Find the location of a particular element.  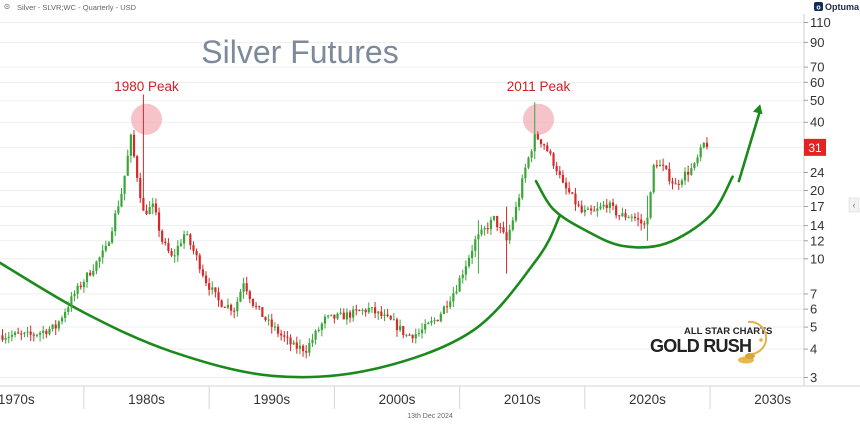

projection-arrow-shaft is located at coordinates (749, 145).